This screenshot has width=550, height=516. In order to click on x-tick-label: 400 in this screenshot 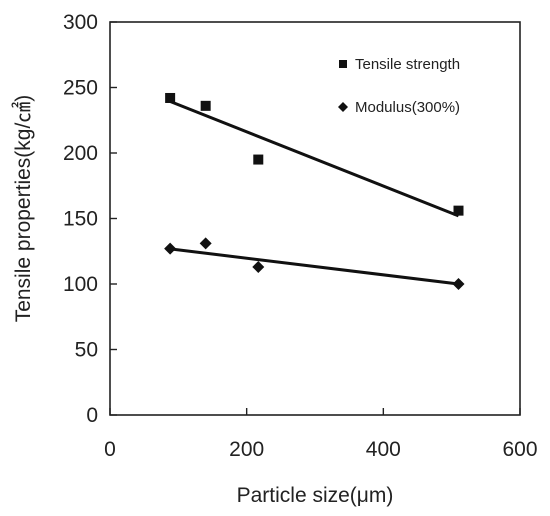, I will do `click(383, 449)`.